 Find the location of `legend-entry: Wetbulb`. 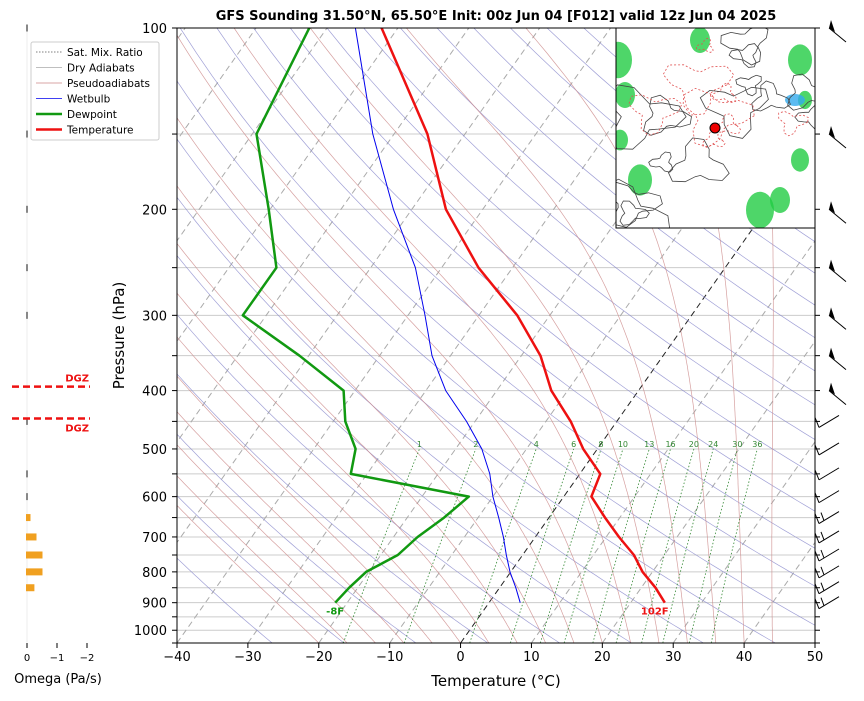

legend-entry: Wetbulb is located at coordinates (89, 100).